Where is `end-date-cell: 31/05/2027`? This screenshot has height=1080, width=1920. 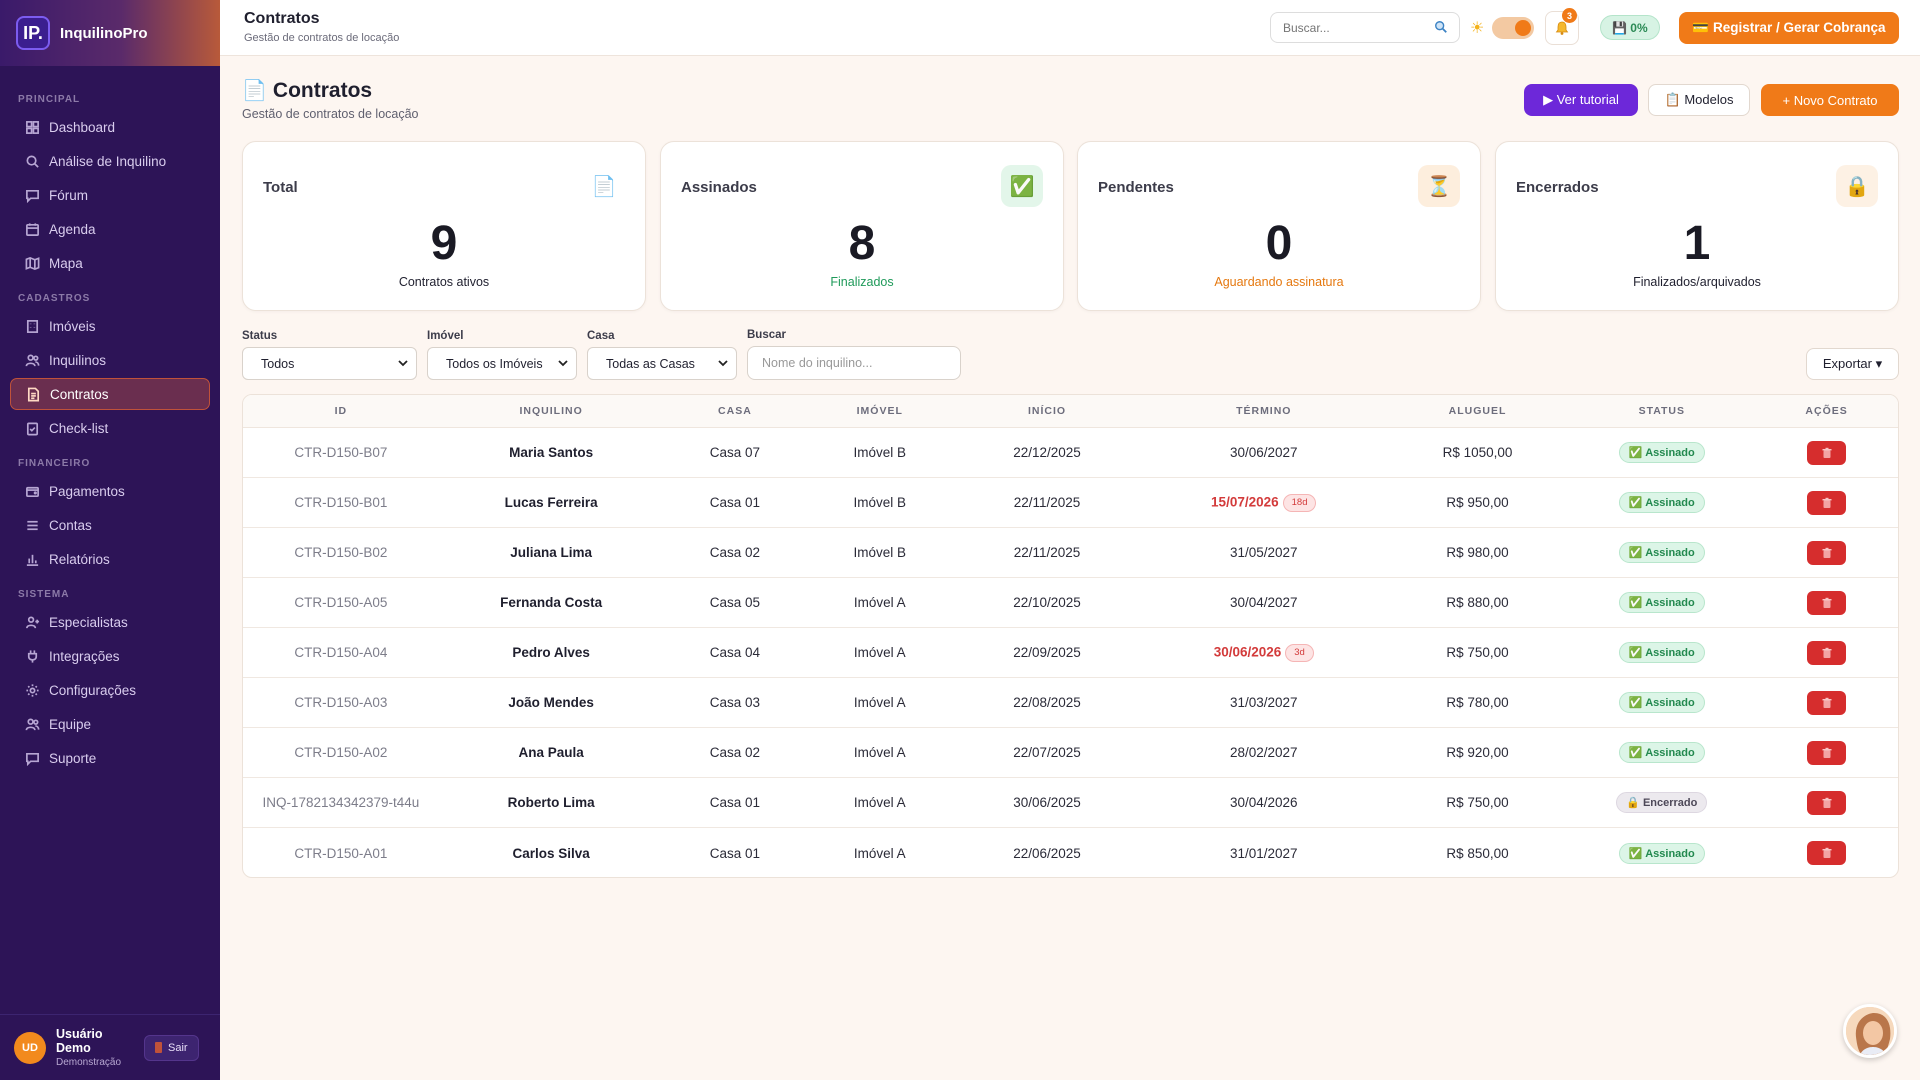
end-date-cell: 31/05/2027 is located at coordinates (1264, 552).